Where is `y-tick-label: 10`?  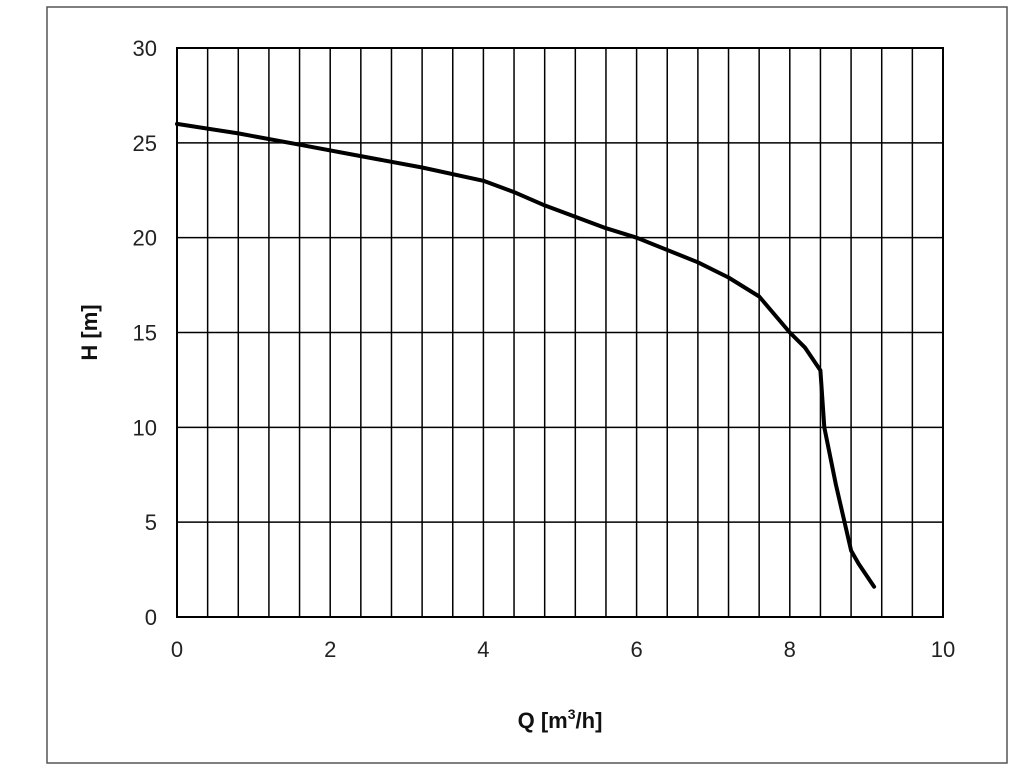 y-tick-label: 10 is located at coordinates (145, 427).